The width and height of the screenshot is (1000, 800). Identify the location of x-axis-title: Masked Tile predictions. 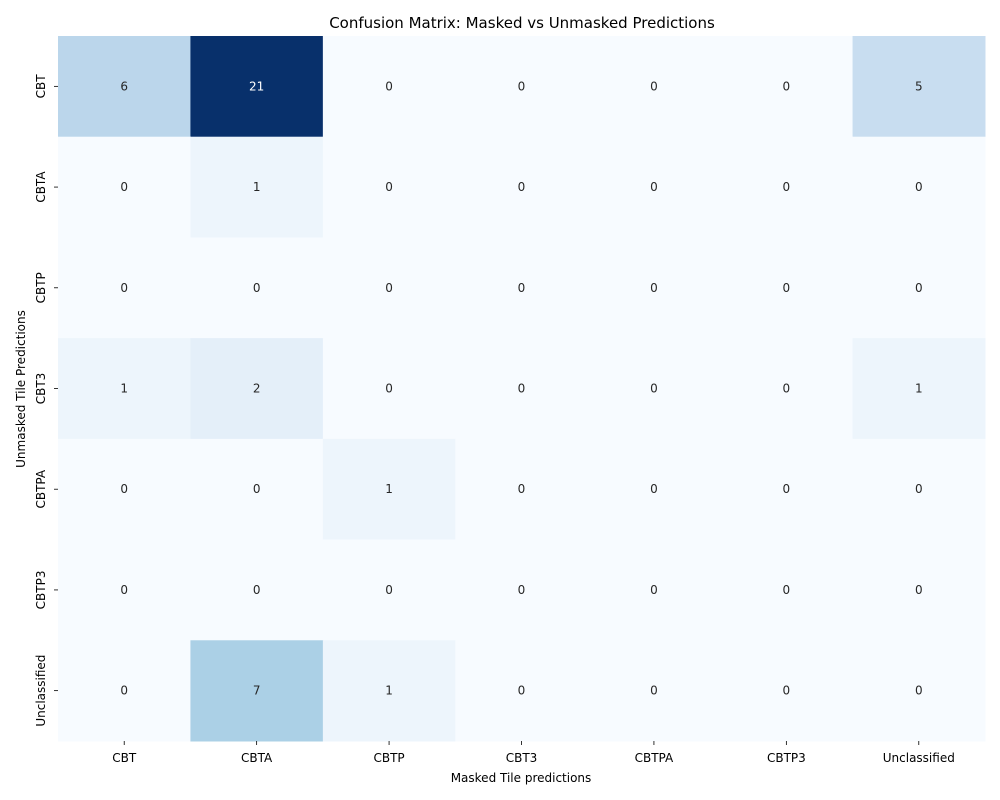
(521, 778).